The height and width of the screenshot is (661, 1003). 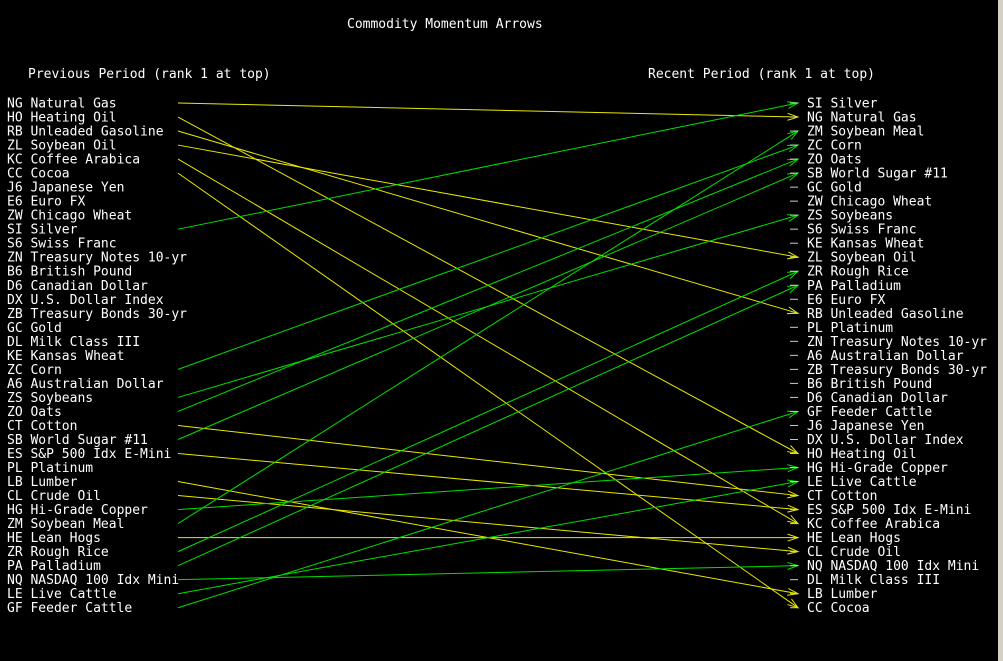 I want to click on recent-label-ct-cotton: CT Cotton, so click(x=842, y=496).